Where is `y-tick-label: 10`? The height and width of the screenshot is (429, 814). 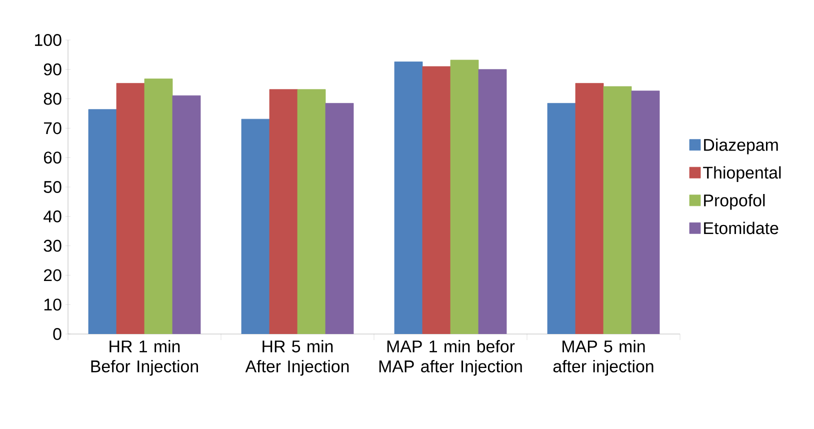 y-tick-label: 10 is located at coordinates (53, 304).